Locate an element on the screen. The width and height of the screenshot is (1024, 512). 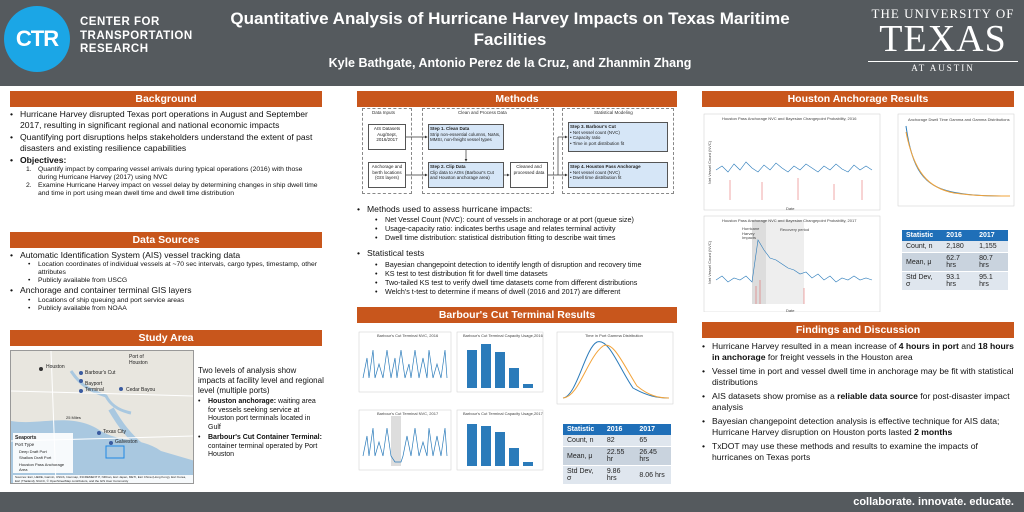
map-label-galveston: Galveston is located at coordinates (126, 442).